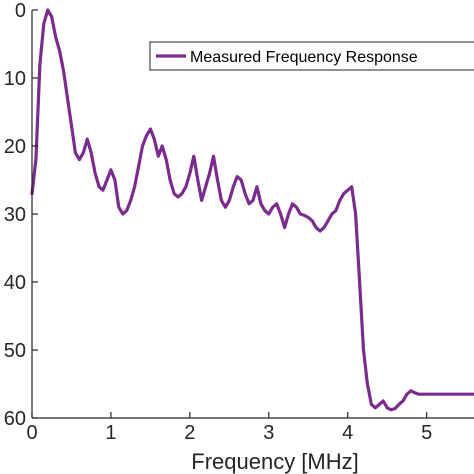 This screenshot has height=474, width=474. I want to click on y-tick-label: 40, so click(15, 283).